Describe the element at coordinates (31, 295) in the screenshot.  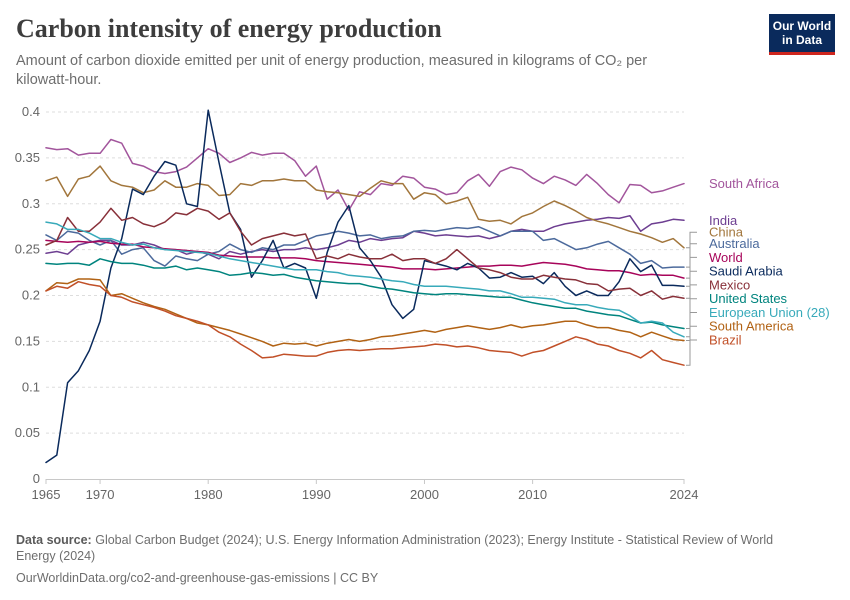
I see `y-tick-label: 0.2` at that location.